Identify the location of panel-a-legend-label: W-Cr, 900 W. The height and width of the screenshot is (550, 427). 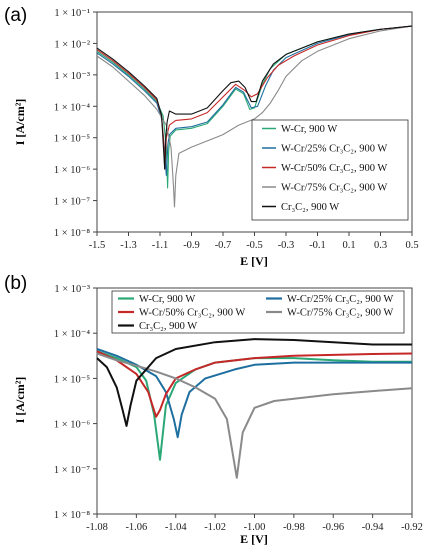
(309, 129).